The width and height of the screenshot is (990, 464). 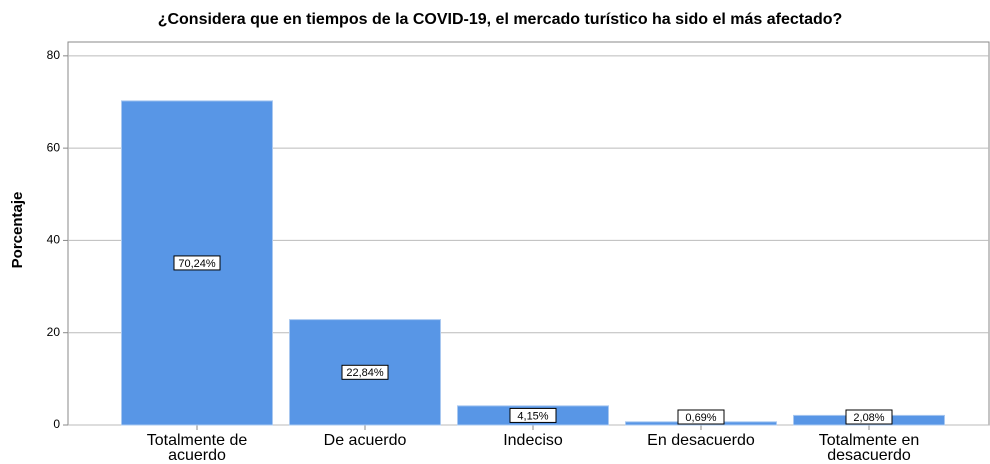 I want to click on x-tick-label: Totalmente en desacuerdo, so click(x=869, y=448).